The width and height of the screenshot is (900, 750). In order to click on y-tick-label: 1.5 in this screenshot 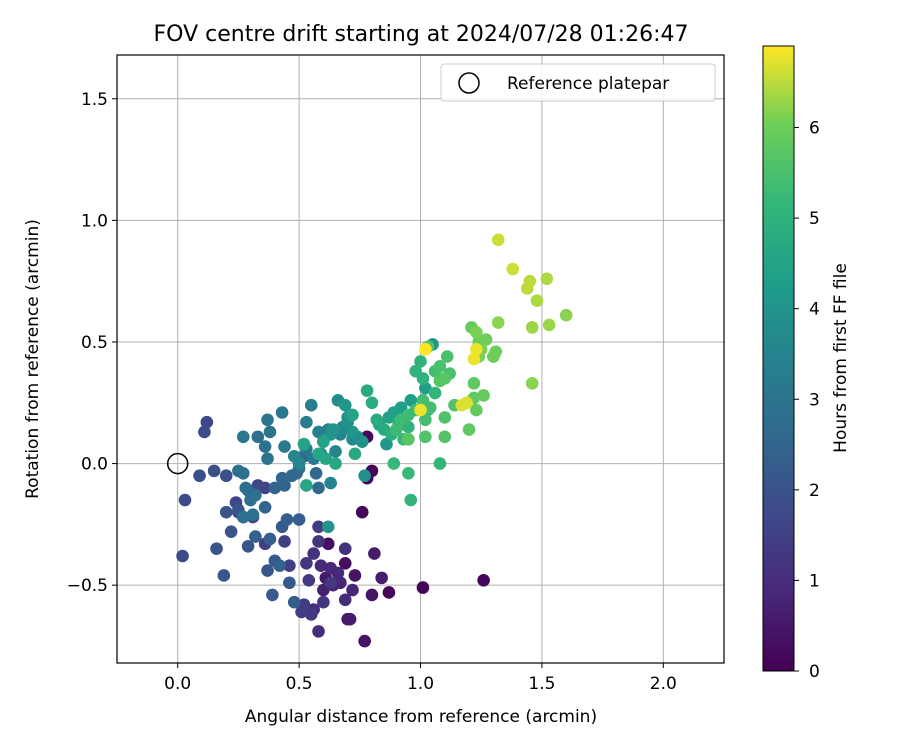, I will do `click(94, 100)`.